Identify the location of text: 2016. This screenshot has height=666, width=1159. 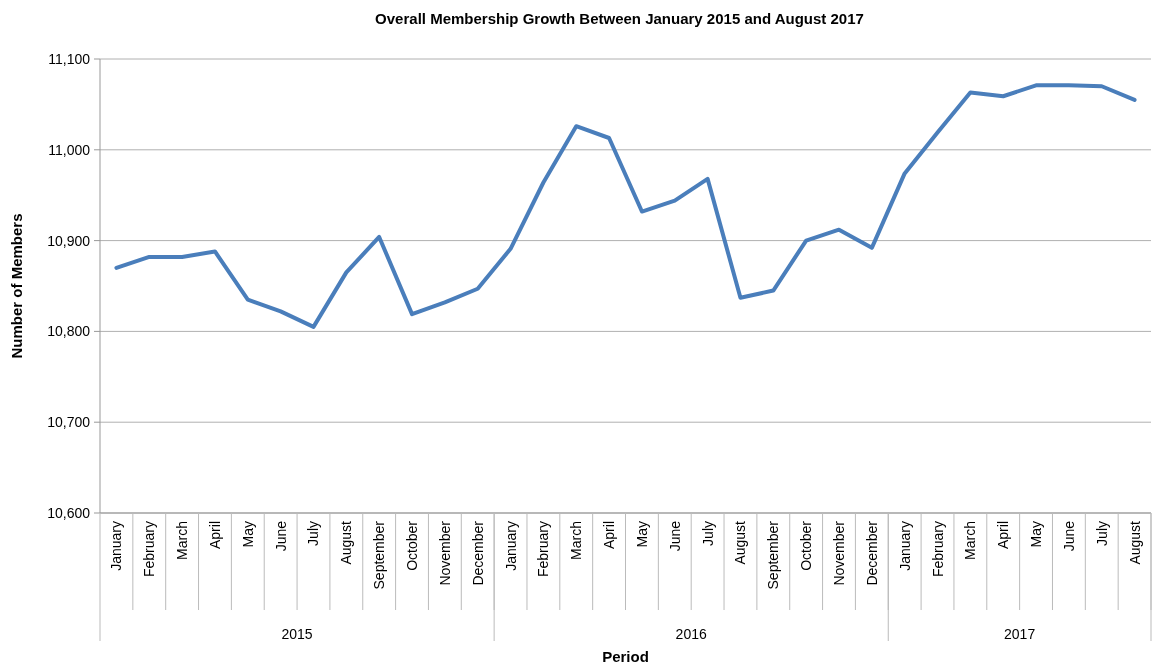
(691, 634).